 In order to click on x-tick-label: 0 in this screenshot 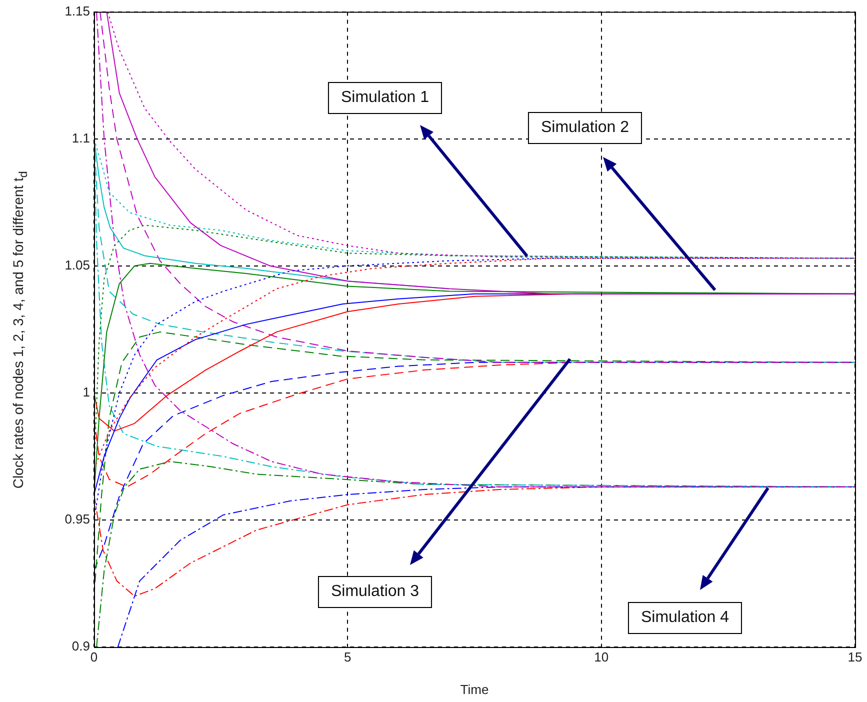, I will do `click(94, 656)`.